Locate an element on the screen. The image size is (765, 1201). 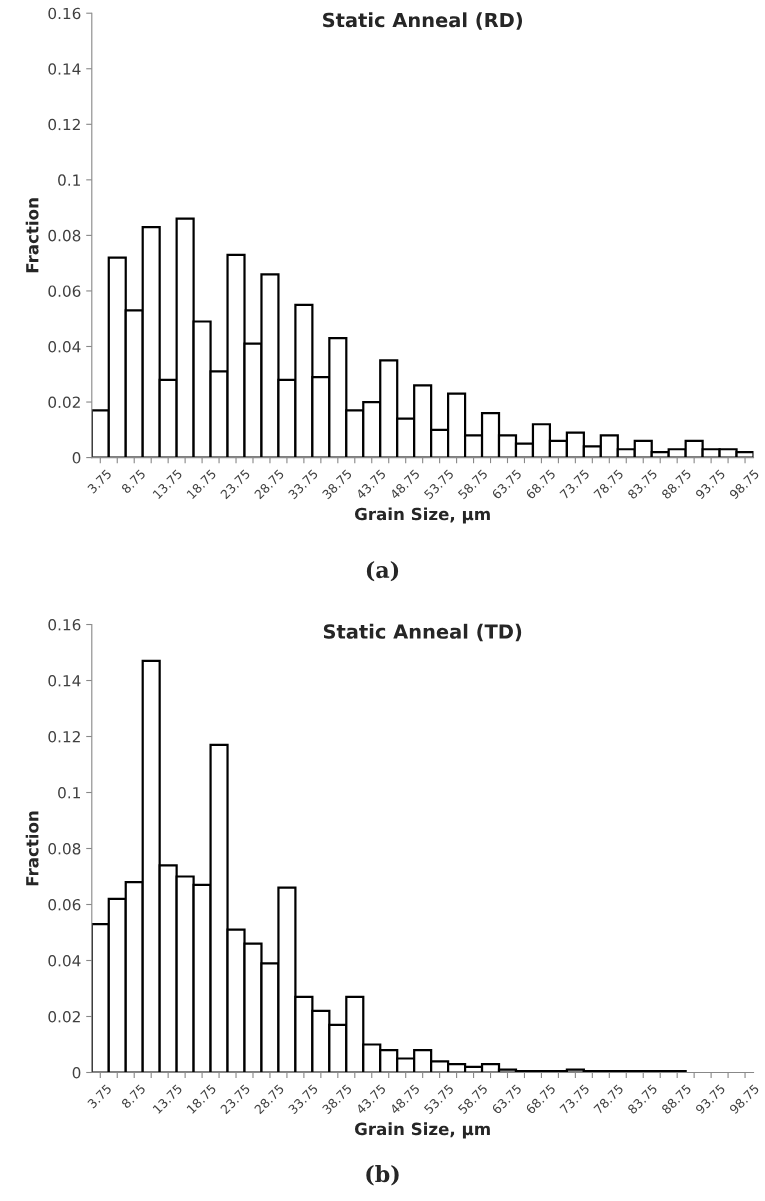
chart-title: Static Anneal (TD) is located at coordinates (422, 632).